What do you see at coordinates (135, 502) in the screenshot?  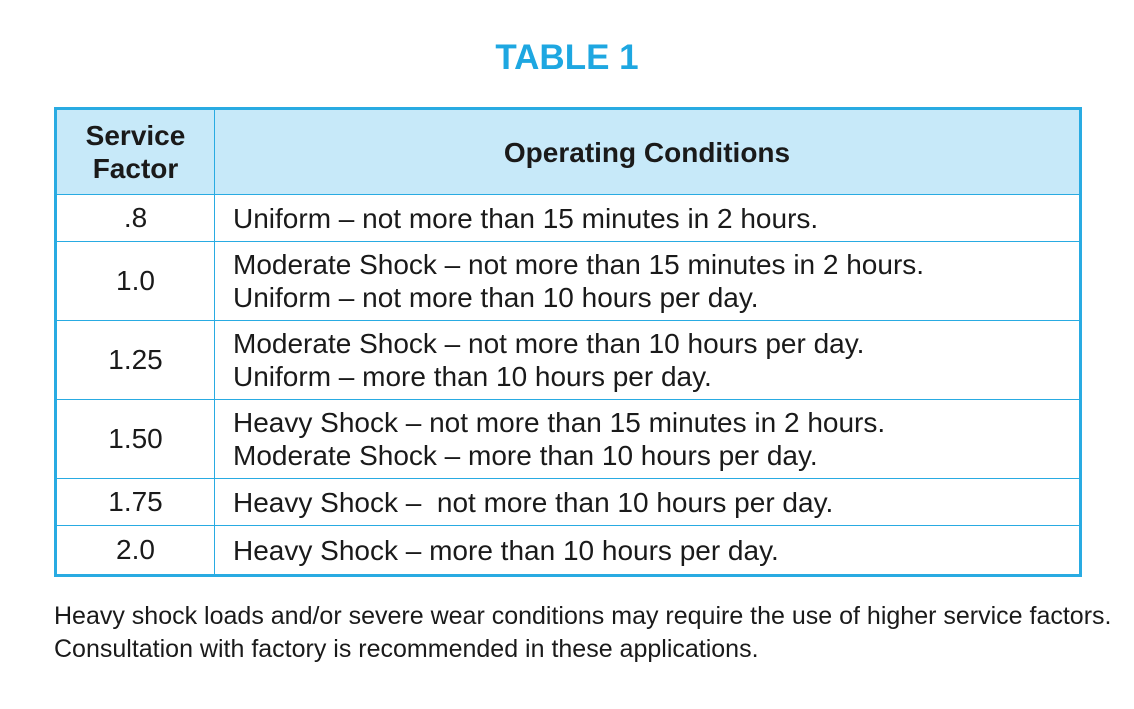 I see `service-factor-cell: 1.75` at bounding box center [135, 502].